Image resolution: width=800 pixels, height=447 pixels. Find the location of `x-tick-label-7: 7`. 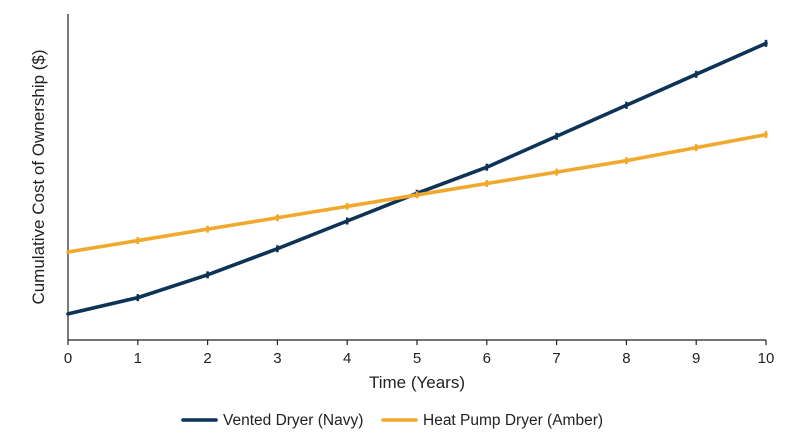

x-tick-label-7: 7 is located at coordinates (556, 358).